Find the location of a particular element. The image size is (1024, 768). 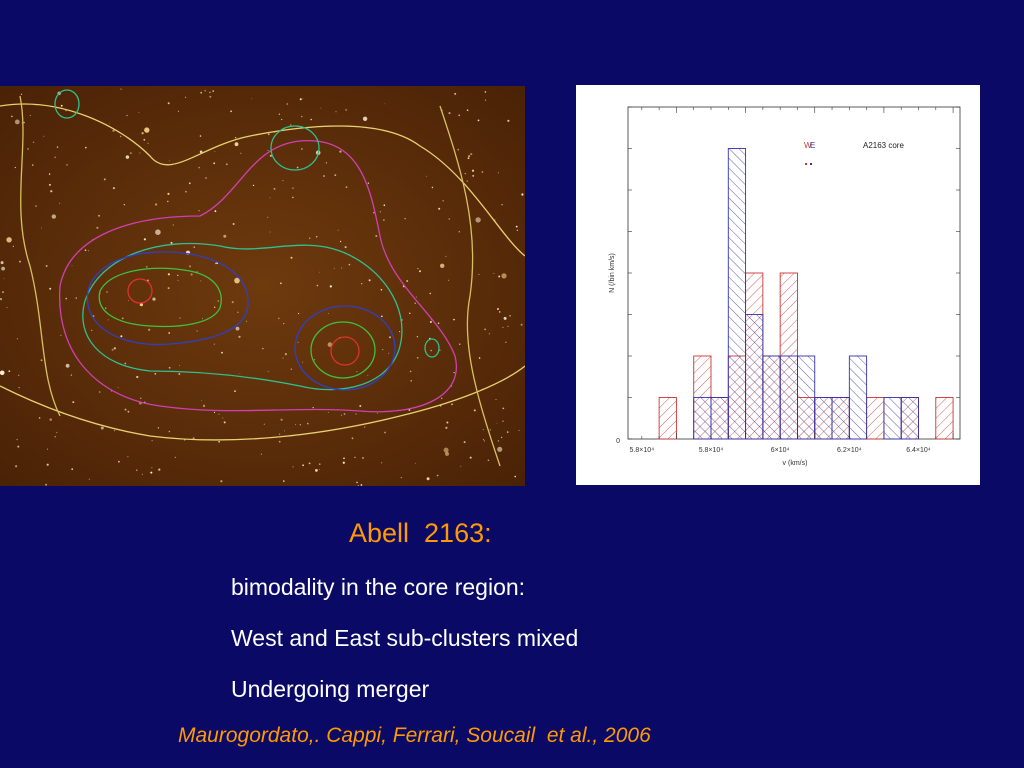

contour-magenta is located at coordinates (258, 276).